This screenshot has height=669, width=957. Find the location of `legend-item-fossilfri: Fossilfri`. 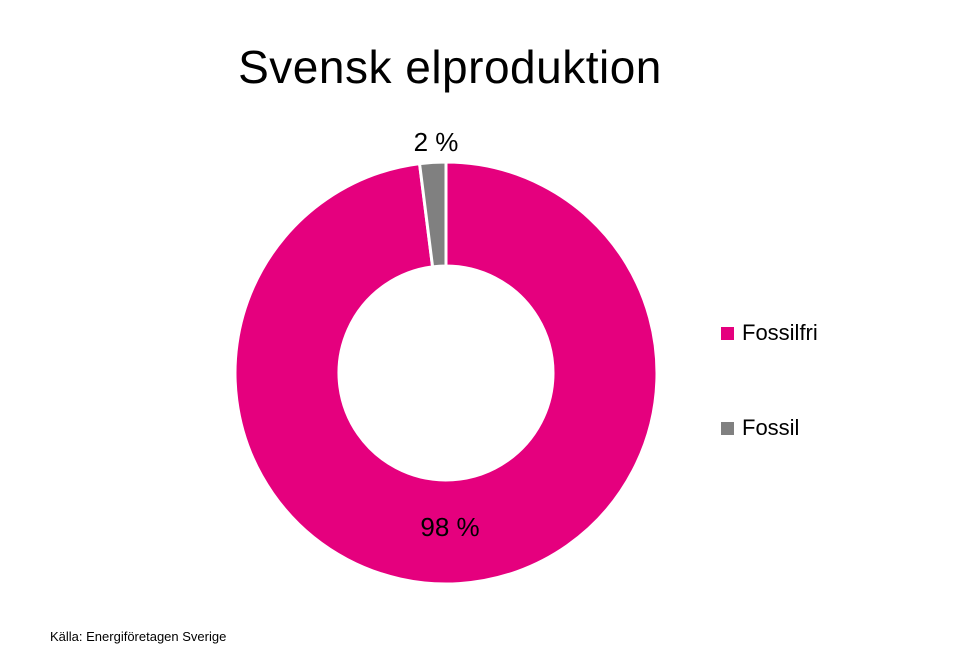

legend-item-fossilfri: Fossilfri is located at coordinates (769, 333).